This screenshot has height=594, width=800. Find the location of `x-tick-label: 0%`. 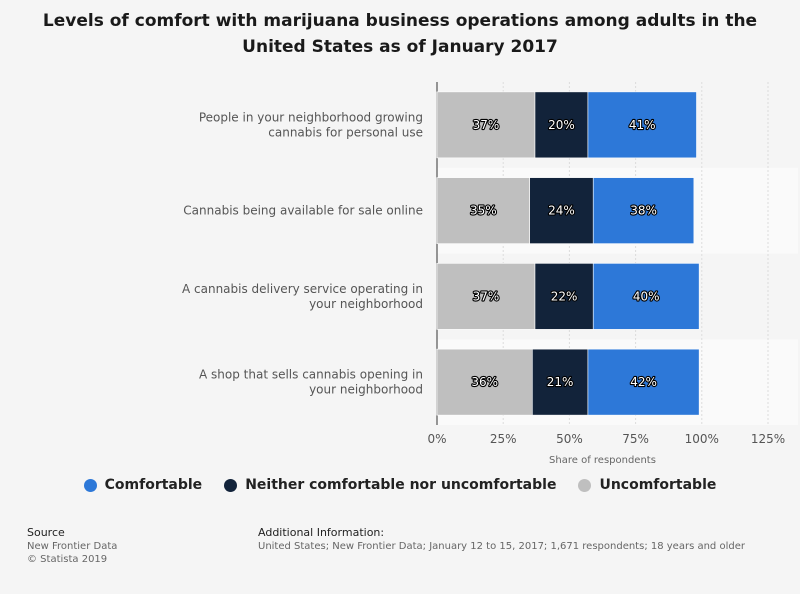

x-tick-label: 0% is located at coordinates (436, 439).